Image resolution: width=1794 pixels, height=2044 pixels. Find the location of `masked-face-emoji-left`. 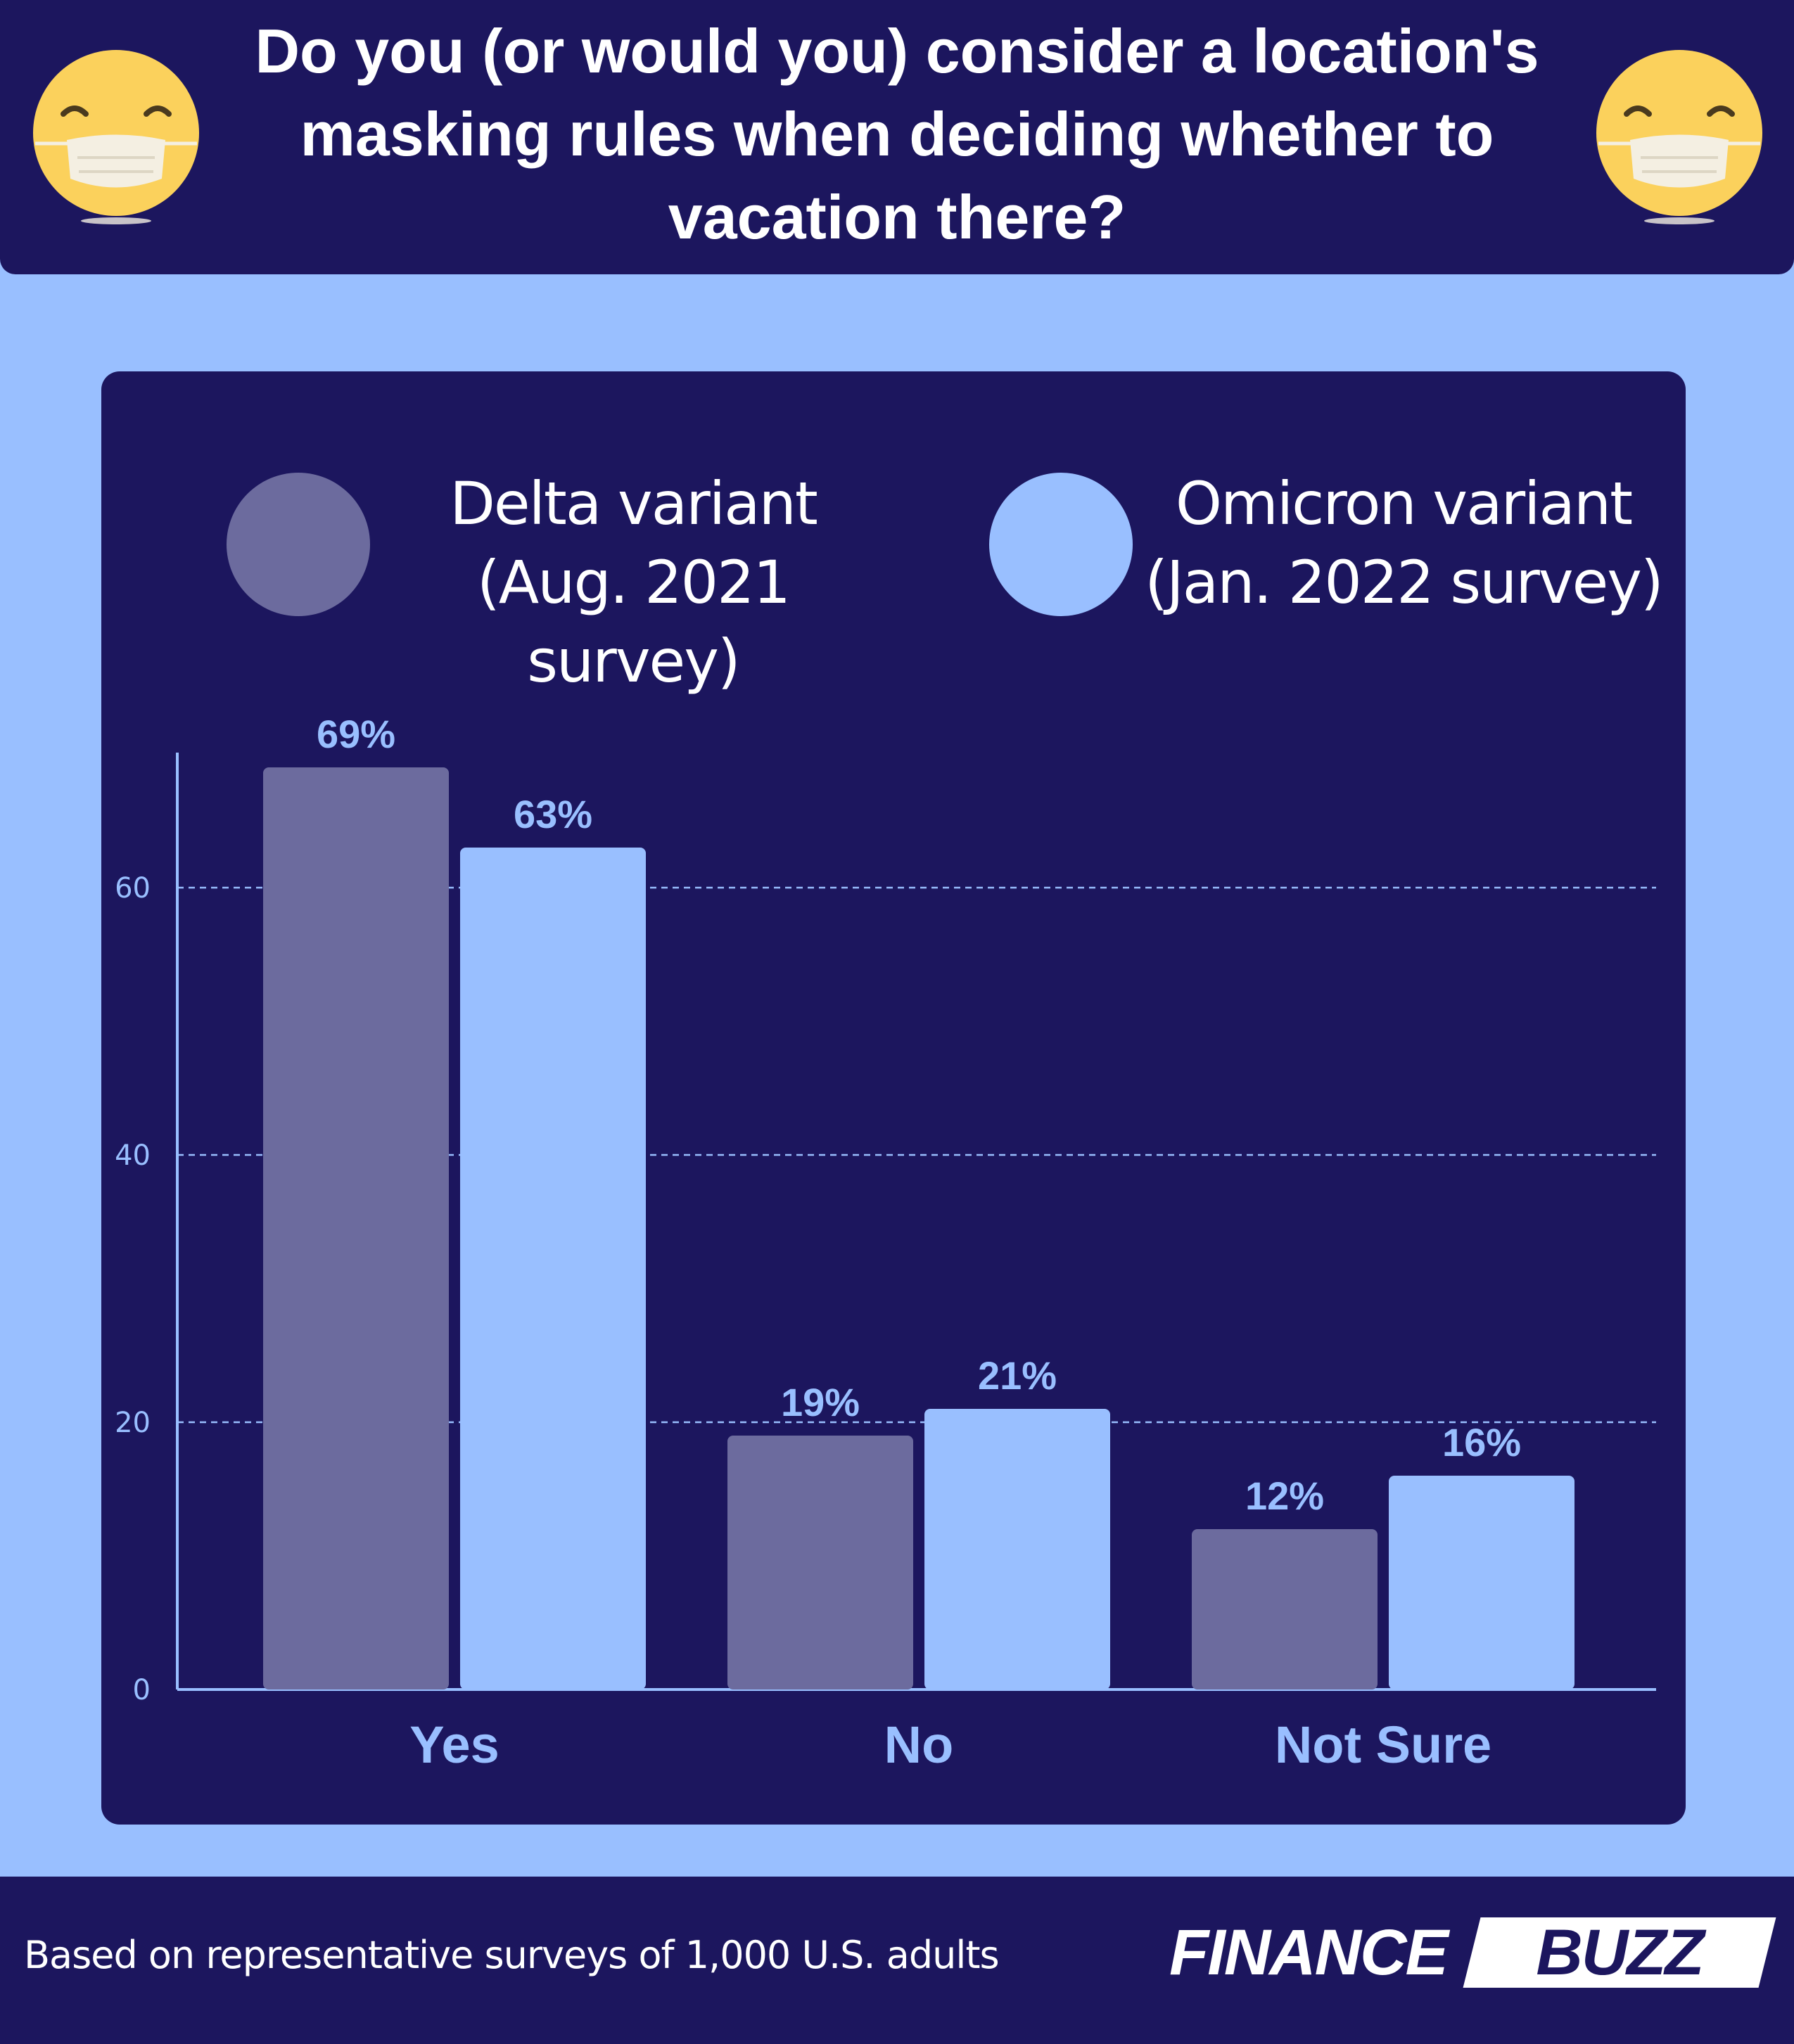

masked-face-emoji-left is located at coordinates (116, 137).